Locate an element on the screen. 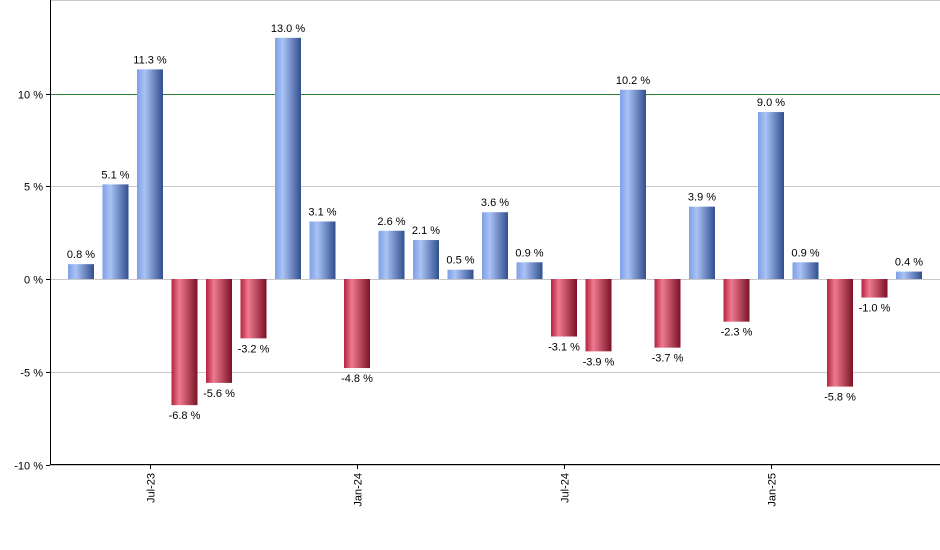 This screenshot has height=550, width=940. bar-label-14: -3.1 % is located at coordinates (564, 348).